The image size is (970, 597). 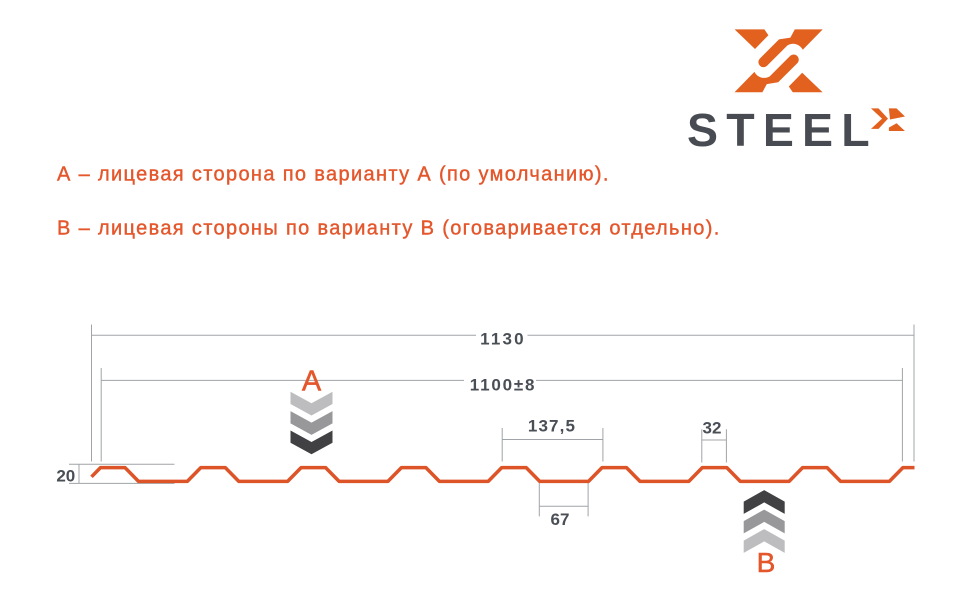 I want to click on svg-text: 1130, so click(x=503, y=339).